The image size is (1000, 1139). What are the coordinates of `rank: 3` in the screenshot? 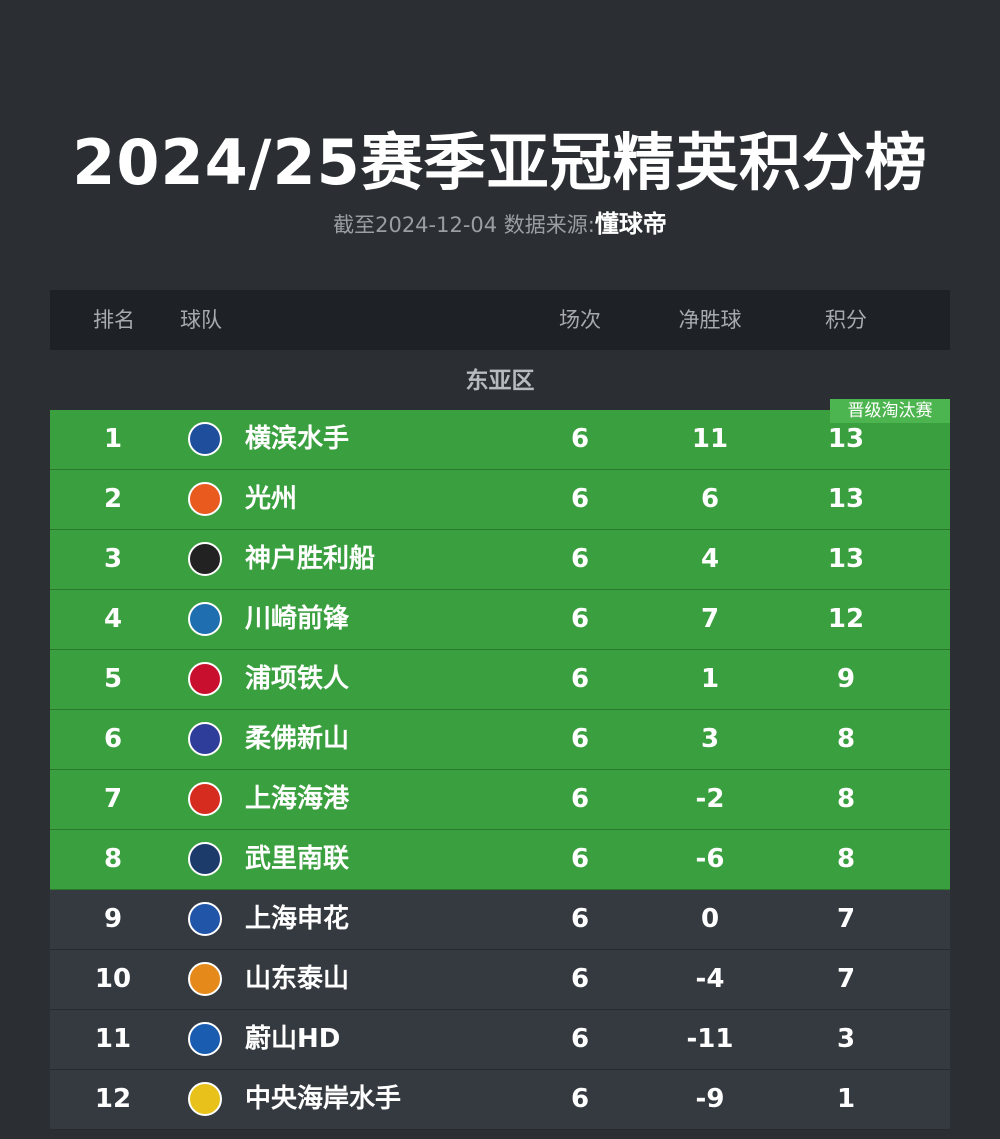 It's located at (113, 559).